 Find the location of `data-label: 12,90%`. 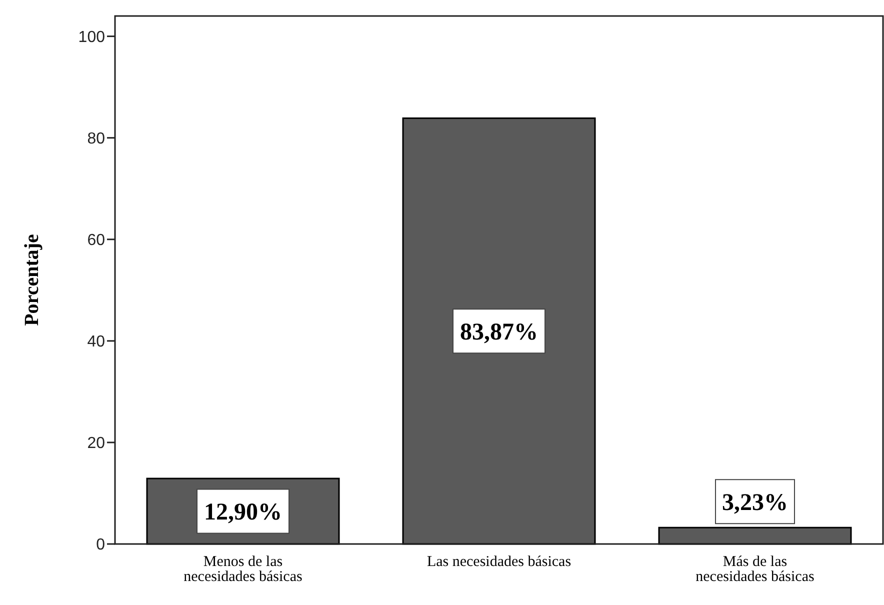

data-label: 12,90% is located at coordinates (243, 513).